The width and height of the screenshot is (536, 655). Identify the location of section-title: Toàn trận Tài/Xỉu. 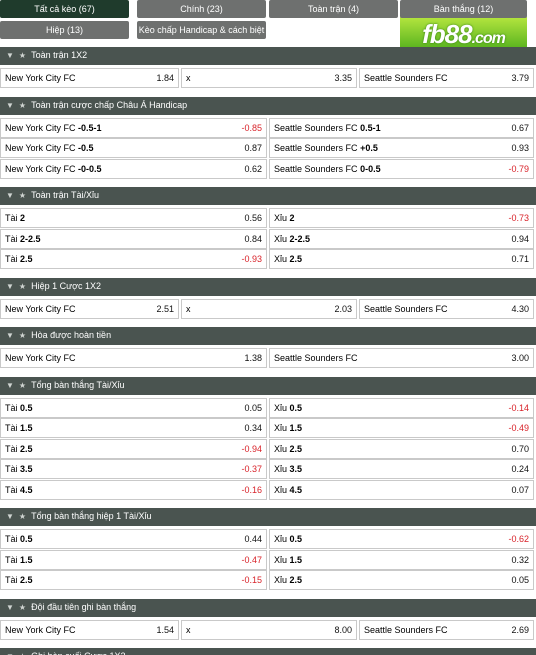
(65, 195).